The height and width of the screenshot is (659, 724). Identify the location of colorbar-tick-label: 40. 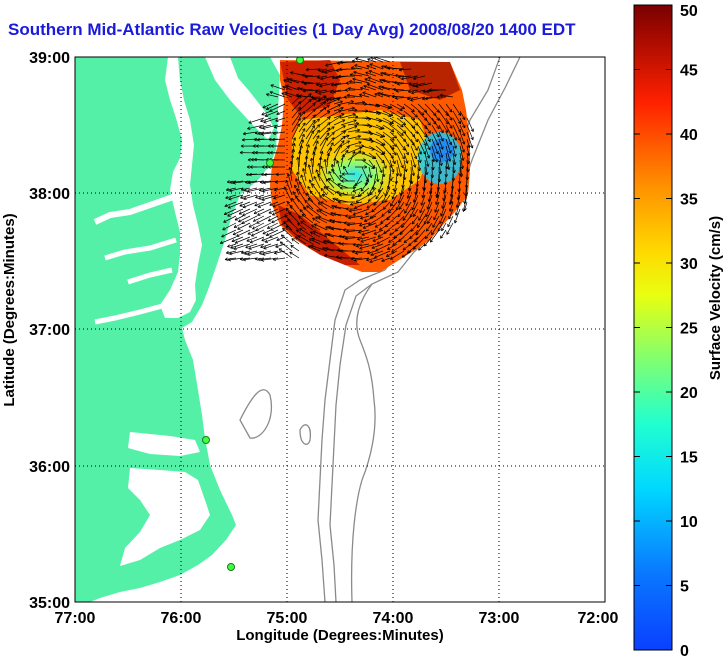
(689, 135).